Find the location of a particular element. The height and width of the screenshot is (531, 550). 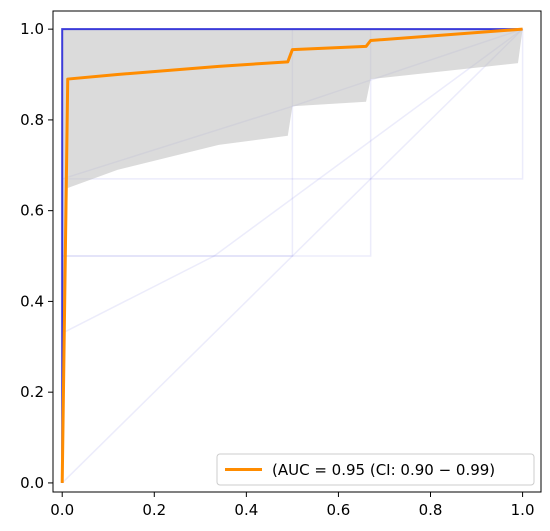

x-tick-label: 1.0 is located at coordinates (523, 510).